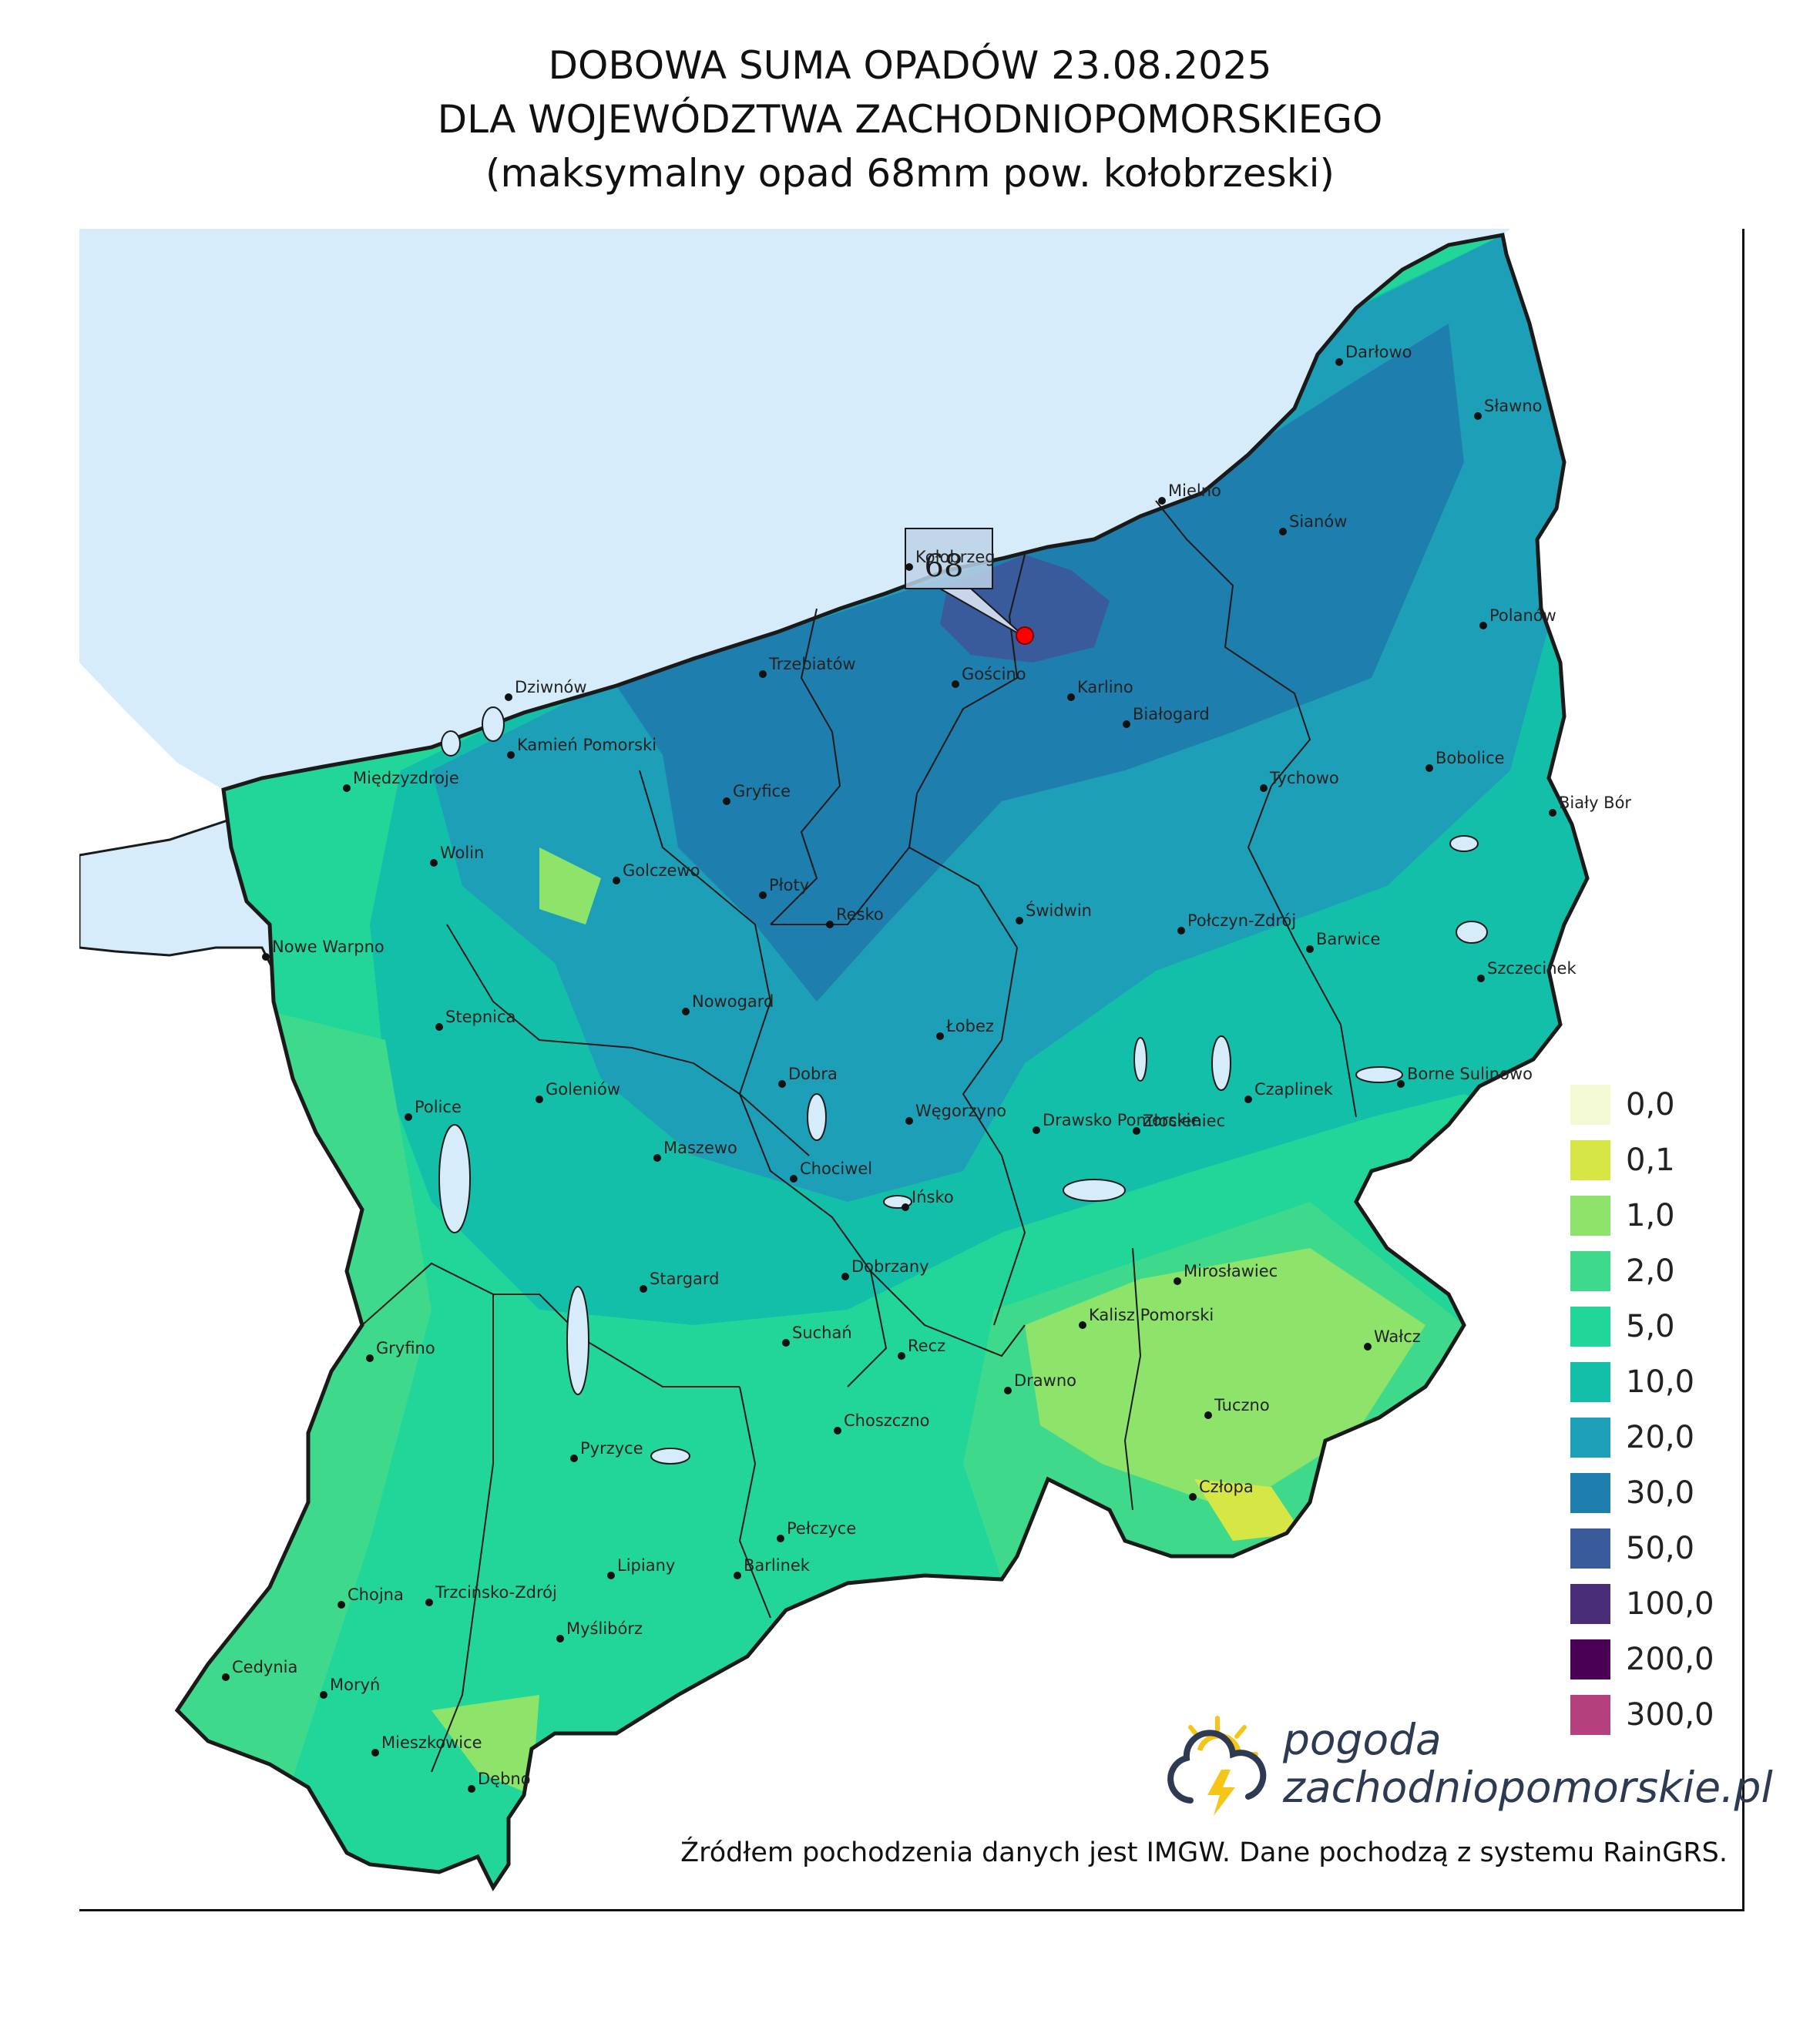 This screenshot has width=1820, height=2020. Describe the element at coordinates (1241, 920) in the screenshot. I see `city-label: Połczyn-Zdrój` at that location.